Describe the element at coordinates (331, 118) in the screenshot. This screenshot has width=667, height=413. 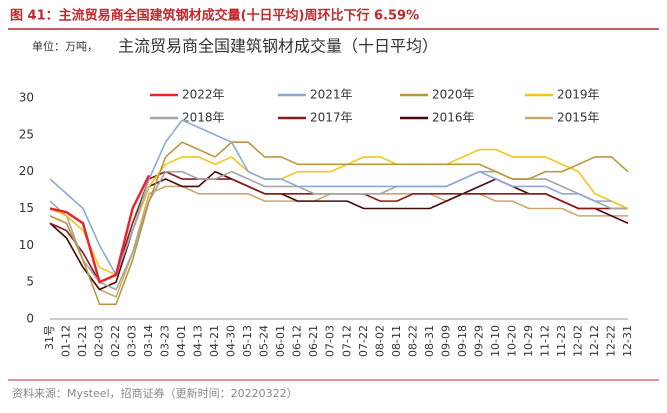
I see `legend-label: 2017年` at that location.